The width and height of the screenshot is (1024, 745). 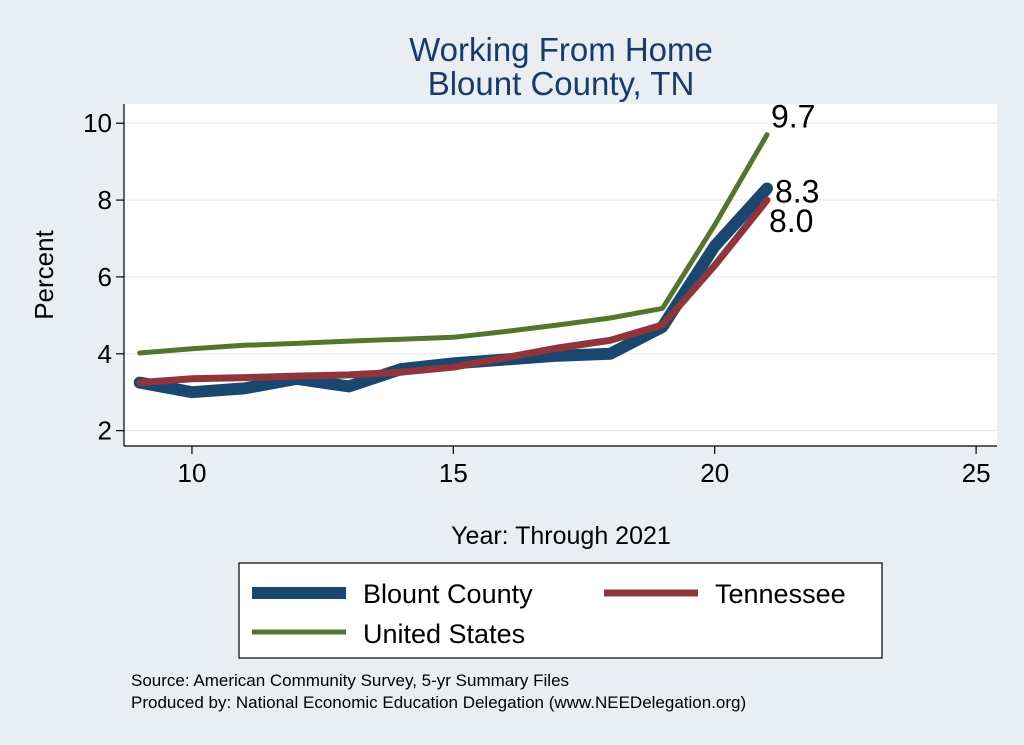 I want to click on end-labels: 8.38.0 9.7, so click(x=794, y=169).